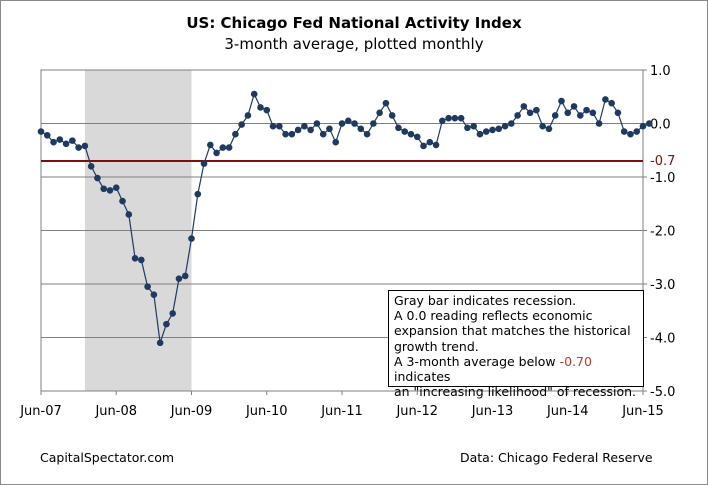  What do you see at coordinates (662, 161) in the screenshot?
I see `threshold-label: -0.7` at bounding box center [662, 161].